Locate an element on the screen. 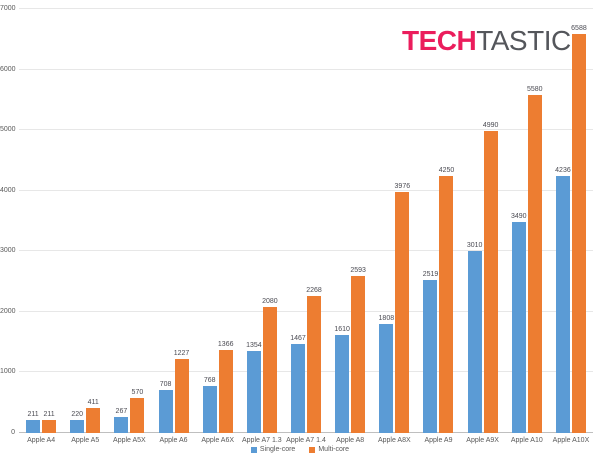  bar-multi-core: 2080 is located at coordinates (270, 365).